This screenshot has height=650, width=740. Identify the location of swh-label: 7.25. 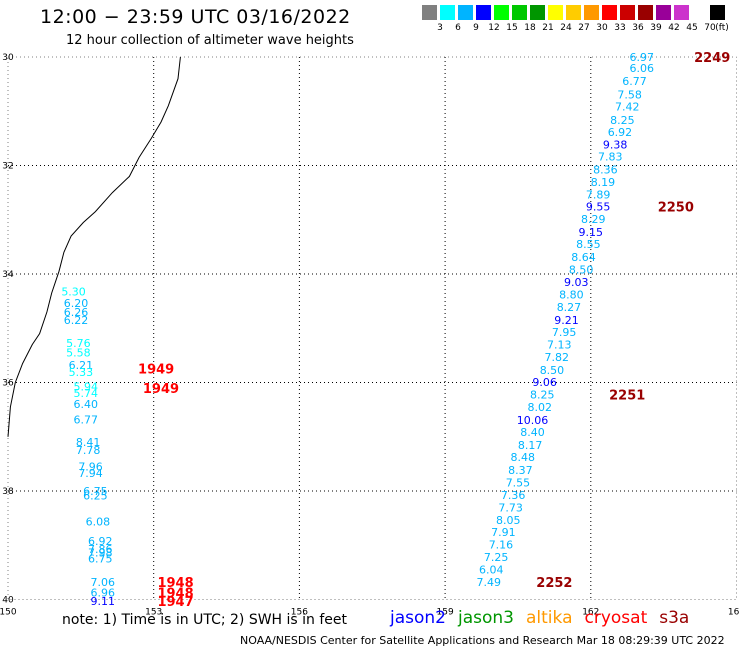
(496, 557).